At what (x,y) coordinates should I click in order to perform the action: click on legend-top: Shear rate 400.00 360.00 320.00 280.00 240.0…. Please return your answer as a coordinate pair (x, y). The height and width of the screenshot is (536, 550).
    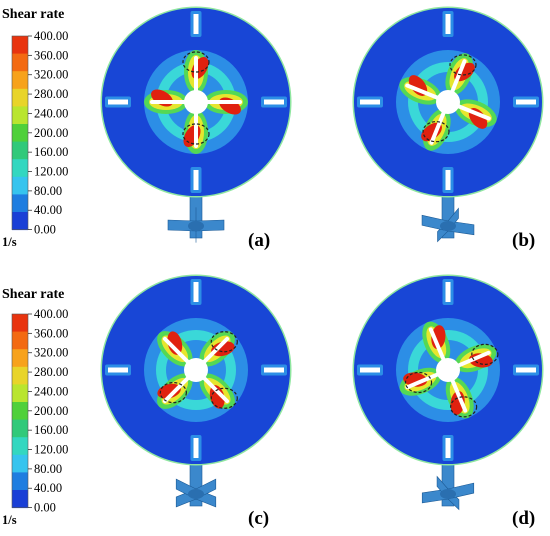
    Looking at the image, I should click on (35, 128).